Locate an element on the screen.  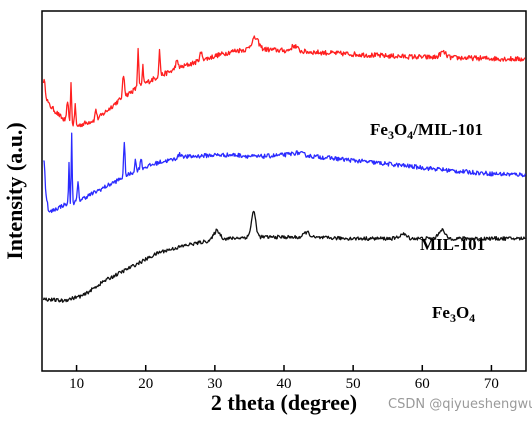
x-tick-label-70: 70 is located at coordinates (491, 384).